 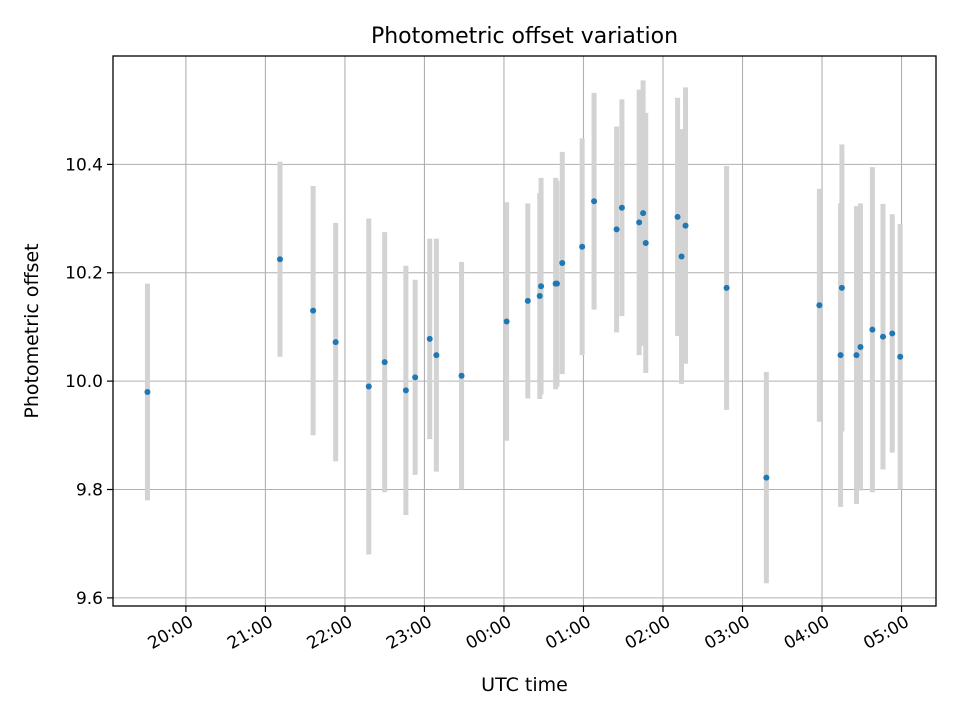 What do you see at coordinates (84, 274) in the screenshot?
I see `y-tick-label: 10.2` at bounding box center [84, 274].